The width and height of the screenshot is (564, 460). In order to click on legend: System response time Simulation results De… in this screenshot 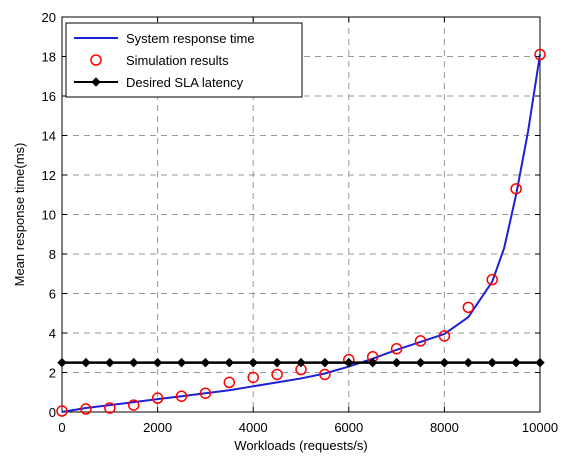, I will do `click(184, 60)`.